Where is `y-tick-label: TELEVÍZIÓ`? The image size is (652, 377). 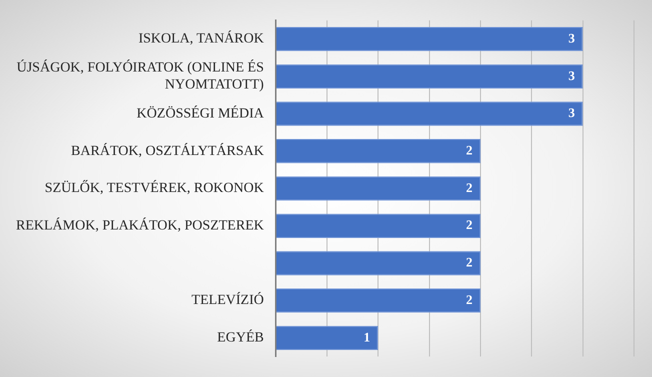 y-tick-label: TELEVÍZIÓ is located at coordinates (228, 299).